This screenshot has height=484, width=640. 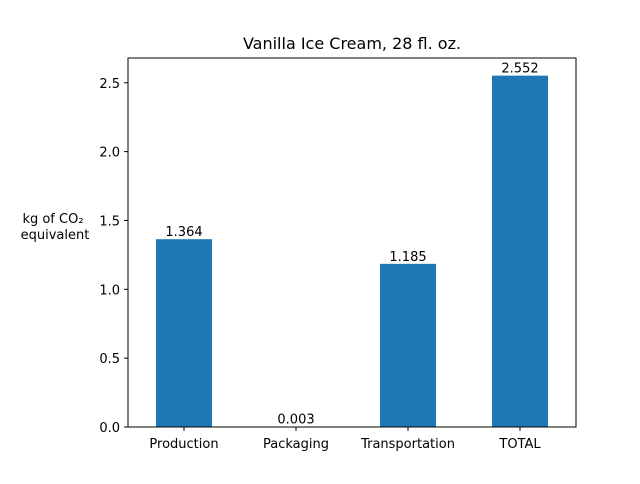 What do you see at coordinates (408, 345) in the screenshot?
I see `bar-transportation` at bounding box center [408, 345].